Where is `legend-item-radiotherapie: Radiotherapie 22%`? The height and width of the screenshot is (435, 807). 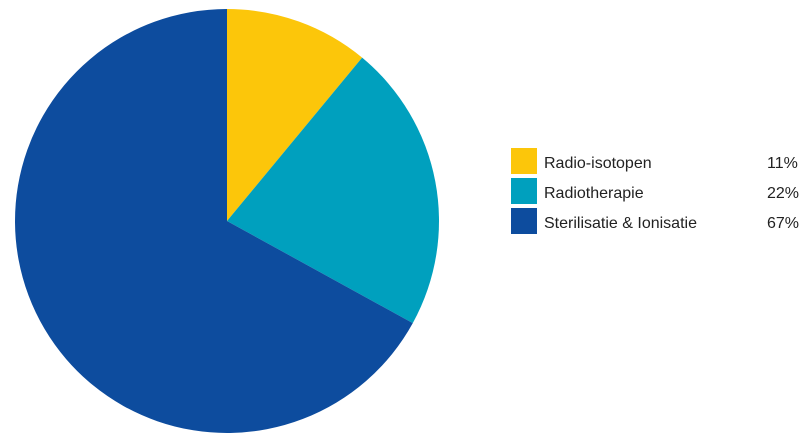 legend-item-radiotherapie: Radiotherapie 22% is located at coordinates (659, 191).